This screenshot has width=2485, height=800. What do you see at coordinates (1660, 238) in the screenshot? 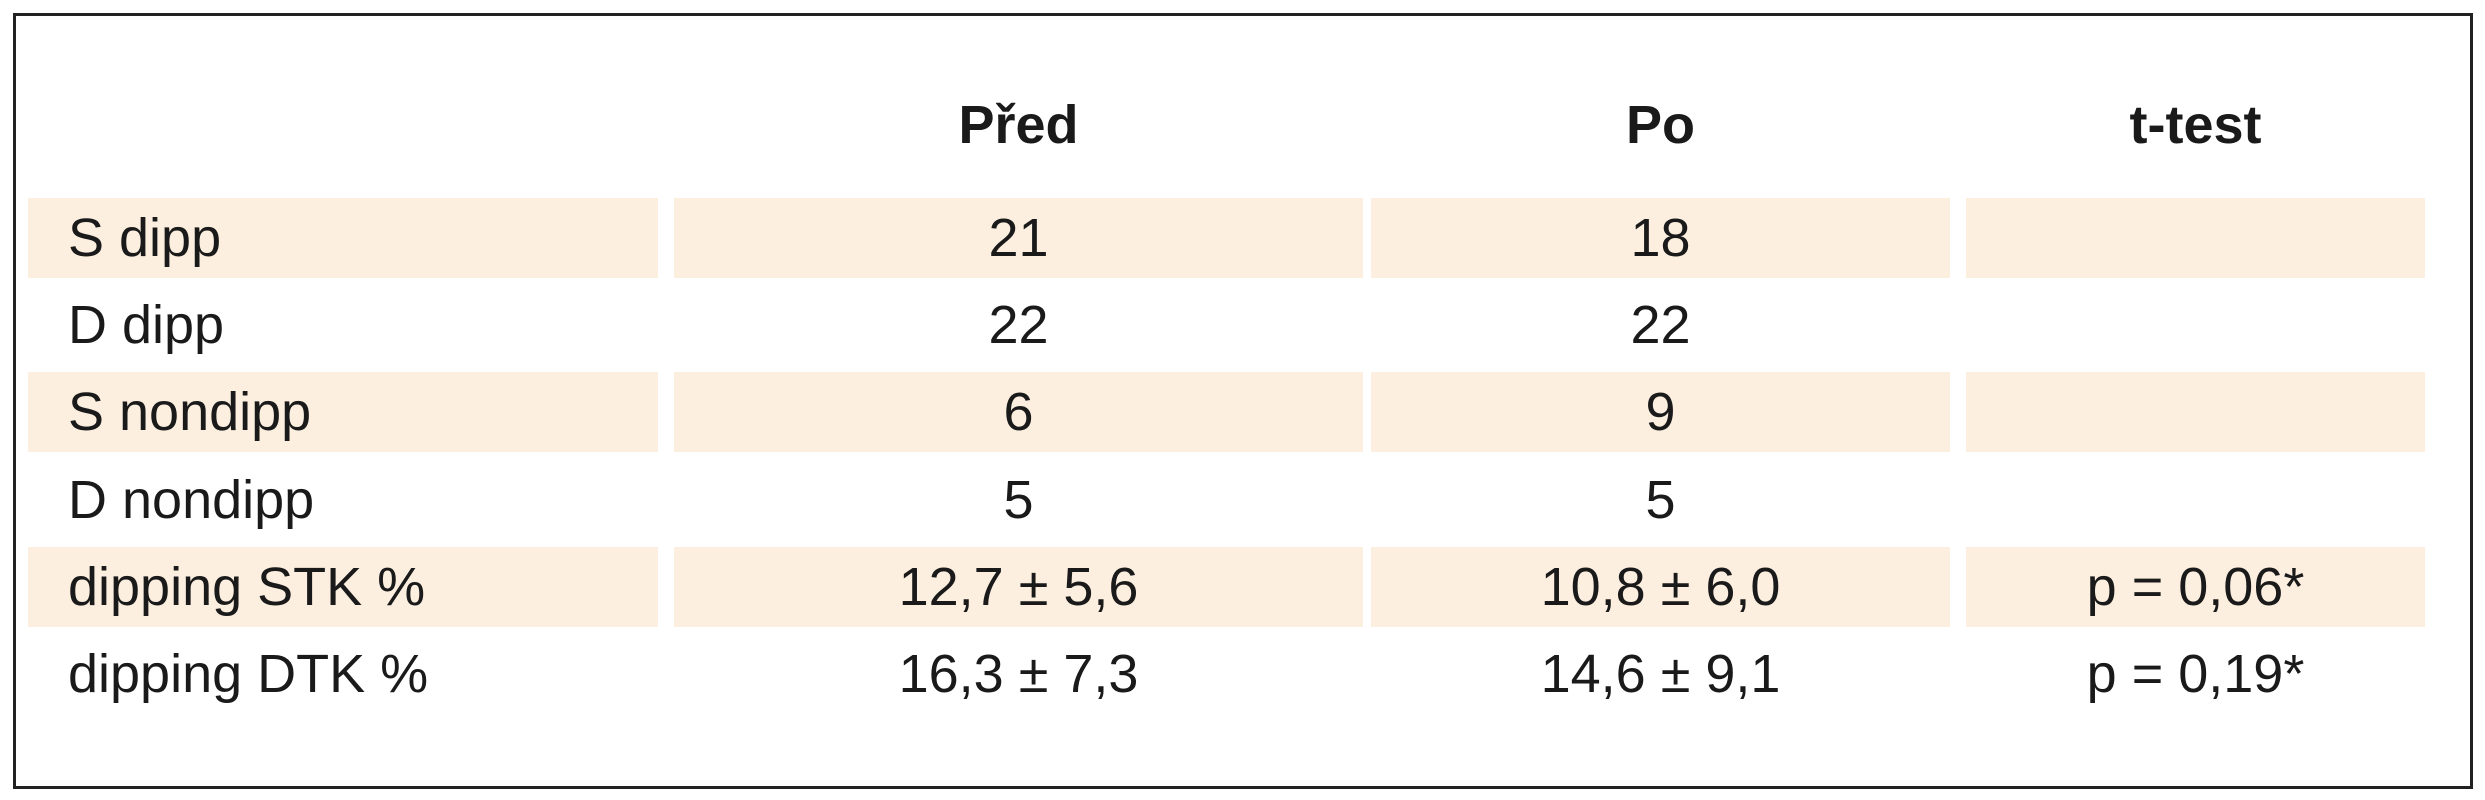
I see `table-cell: 18` at bounding box center [1660, 238].